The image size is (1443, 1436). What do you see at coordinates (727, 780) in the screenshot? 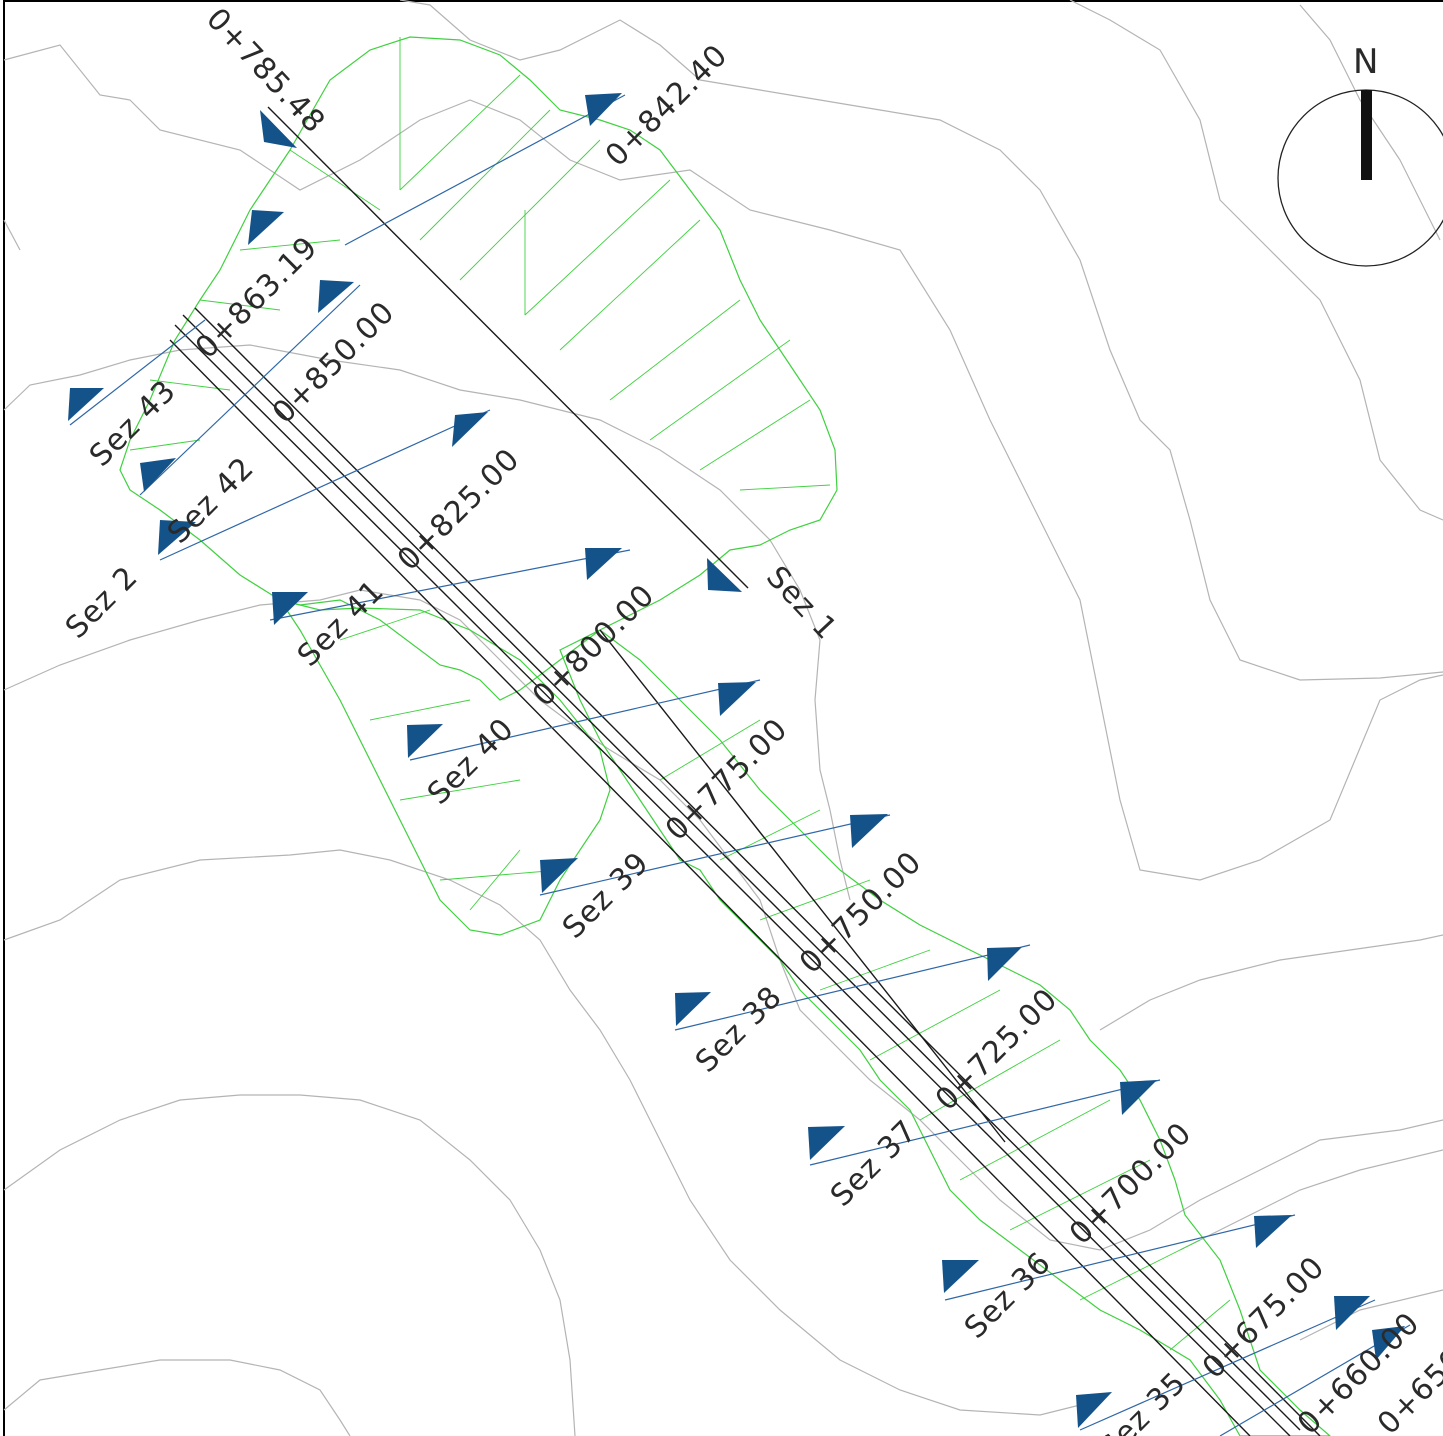
I see `chainage-label: 0+775.00` at bounding box center [727, 780].